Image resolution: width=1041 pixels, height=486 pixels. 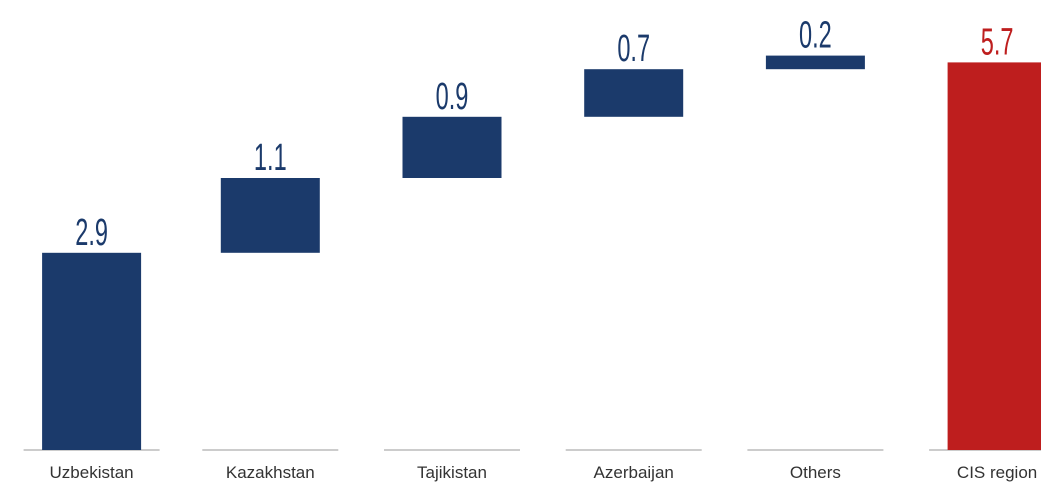 What do you see at coordinates (997, 41) in the screenshot?
I see `value-label: 5.7` at bounding box center [997, 41].